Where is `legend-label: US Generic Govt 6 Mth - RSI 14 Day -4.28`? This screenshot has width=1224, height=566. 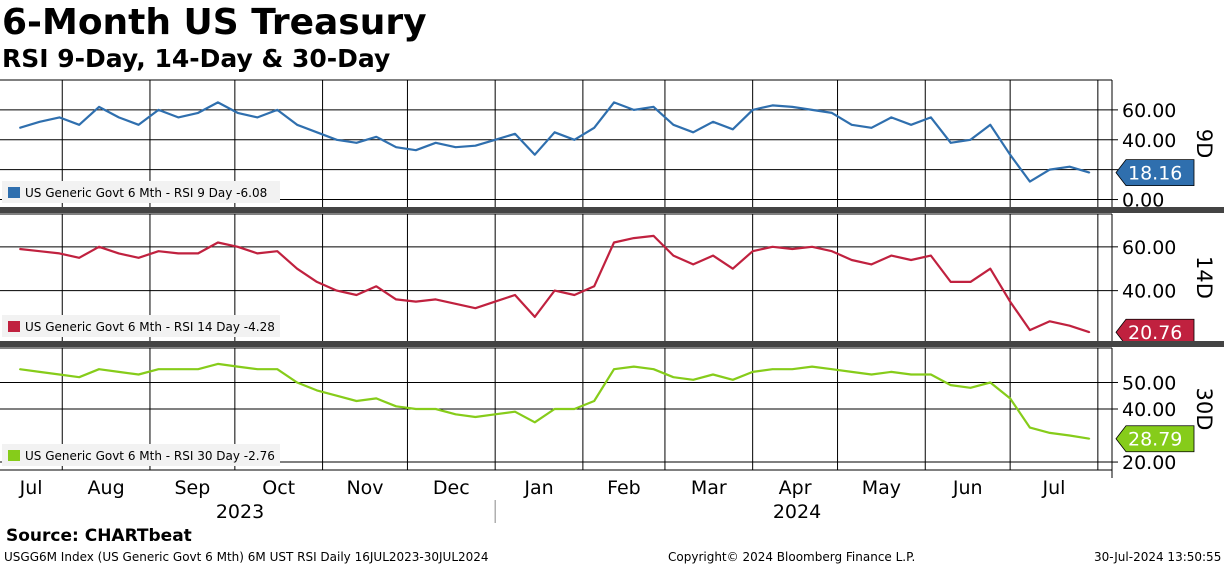 legend-label: US Generic Govt 6 Mth - RSI 14 Day -4.28 is located at coordinates (150, 327).